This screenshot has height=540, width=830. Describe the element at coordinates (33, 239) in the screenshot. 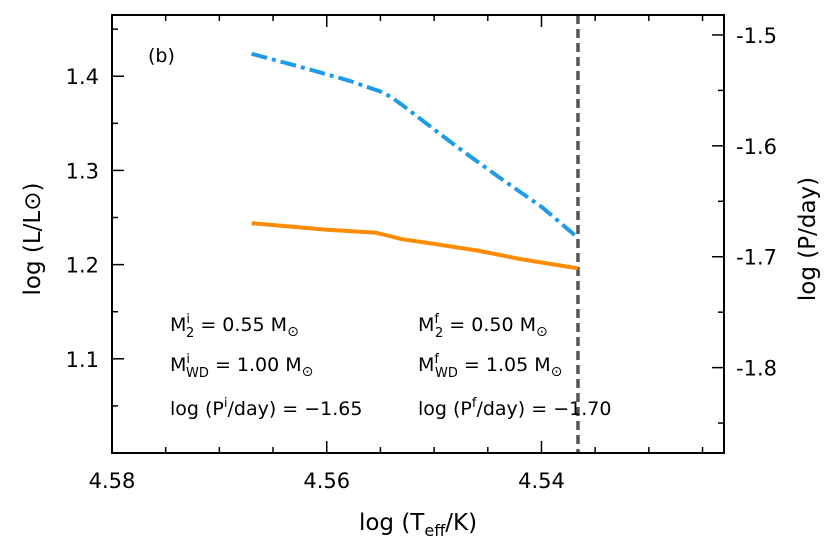

I see `y-left-axis-title: log (L/L⊙)` at that location.